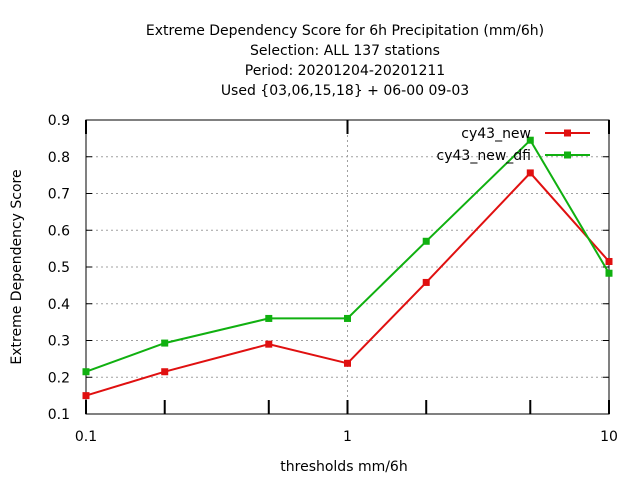 The width and height of the screenshot is (640, 480). What do you see at coordinates (484, 156) in the screenshot?
I see `legend-label: cy43_new_dfi` at bounding box center [484, 156].